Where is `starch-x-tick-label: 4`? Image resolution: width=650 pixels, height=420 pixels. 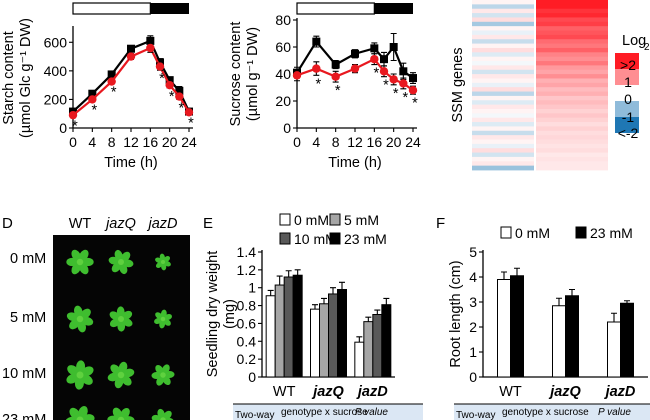 starch-x-tick-label: 4 is located at coordinates (92, 142).